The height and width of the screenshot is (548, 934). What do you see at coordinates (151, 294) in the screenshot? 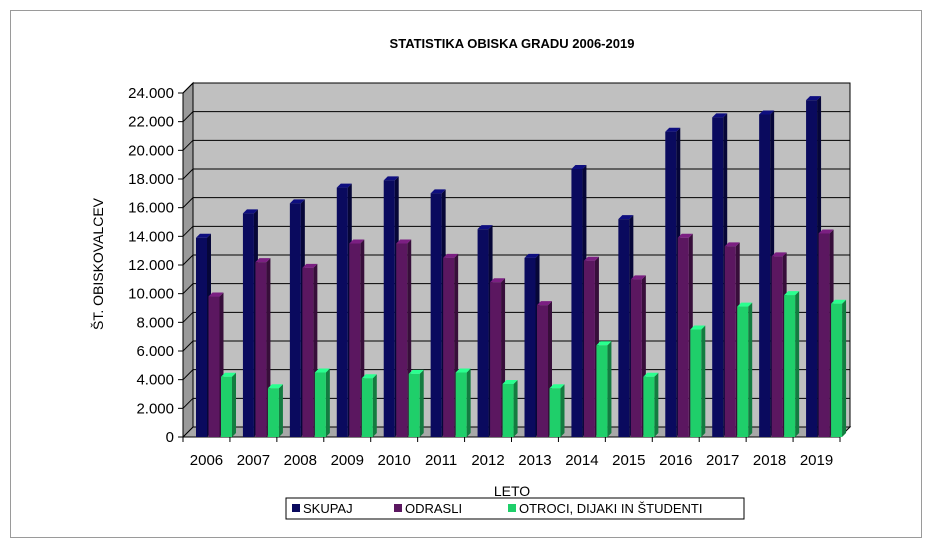
I see `y-tick-label: 10.000` at bounding box center [151, 294].